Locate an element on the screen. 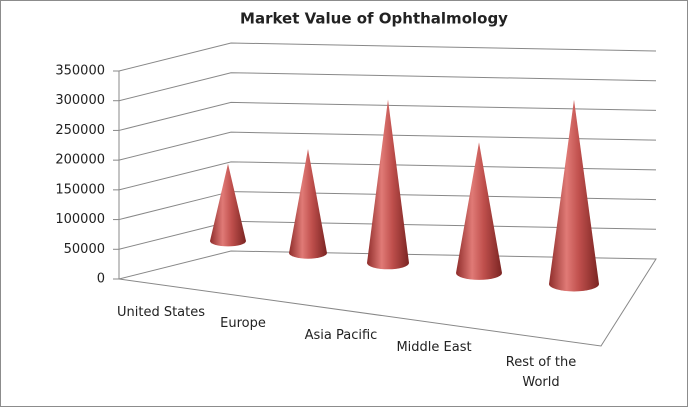 The height and width of the screenshot is (407, 688). x-tick-label: United States is located at coordinates (161, 312).